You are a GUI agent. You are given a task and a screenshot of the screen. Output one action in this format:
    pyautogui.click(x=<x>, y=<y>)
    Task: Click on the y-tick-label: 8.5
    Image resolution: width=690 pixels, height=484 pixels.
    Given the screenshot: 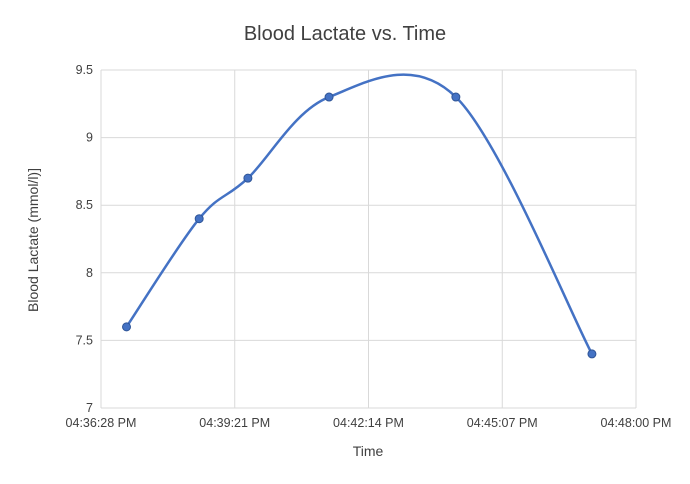 What is the action you would take?
    pyautogui.click(x=84, y=205)
    